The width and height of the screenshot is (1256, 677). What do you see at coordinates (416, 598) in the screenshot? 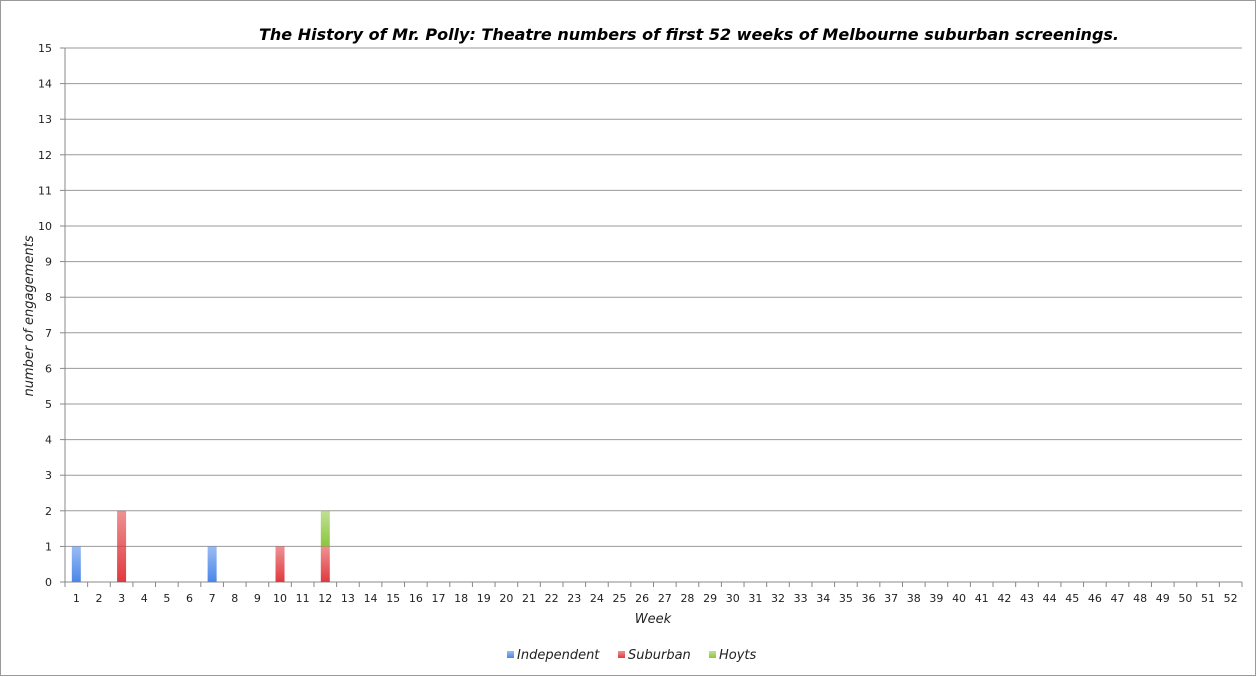
I see `x-tick-label: 16` at bounding box center [416, 598].